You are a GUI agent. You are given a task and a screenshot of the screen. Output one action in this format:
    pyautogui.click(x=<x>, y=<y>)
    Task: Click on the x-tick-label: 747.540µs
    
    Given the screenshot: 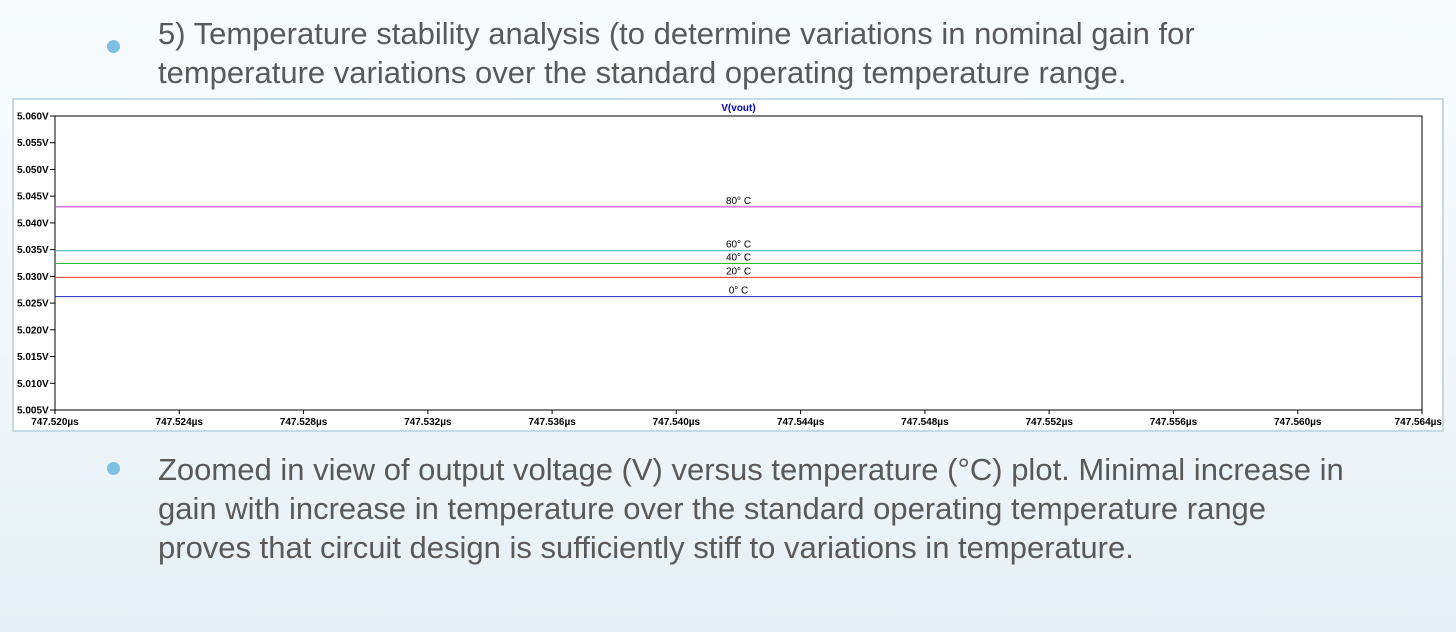 What is the action you would take?
    pyautogui.click(x=677, y=422)
    